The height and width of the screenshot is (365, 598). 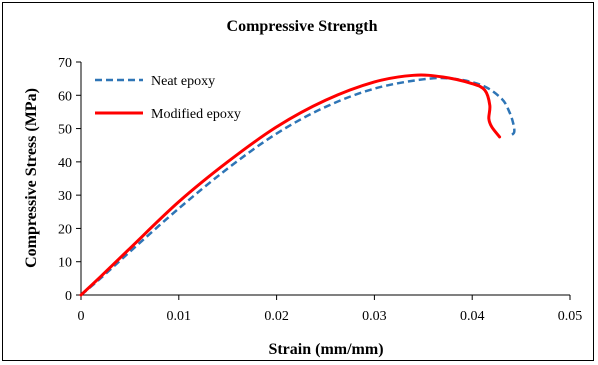 What do you see at coordinates (302, 26) in the screenshot?
I see `chart-title: Compressive Strength` at bounding box center [302, 26].